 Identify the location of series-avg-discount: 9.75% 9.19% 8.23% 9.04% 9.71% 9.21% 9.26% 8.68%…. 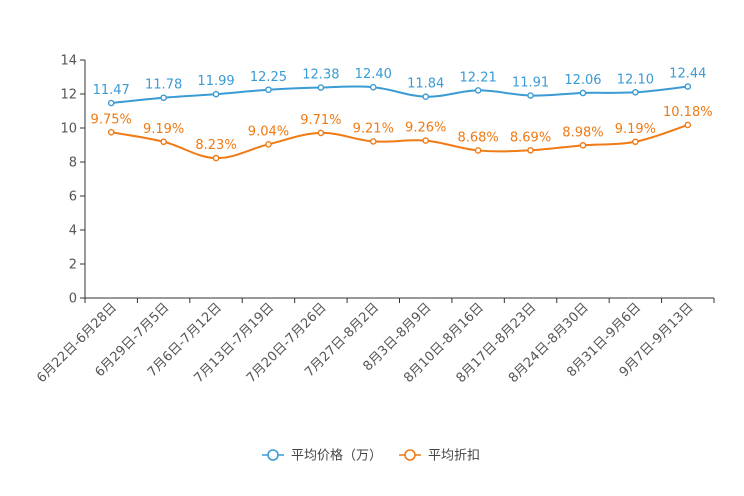
(402, 133).